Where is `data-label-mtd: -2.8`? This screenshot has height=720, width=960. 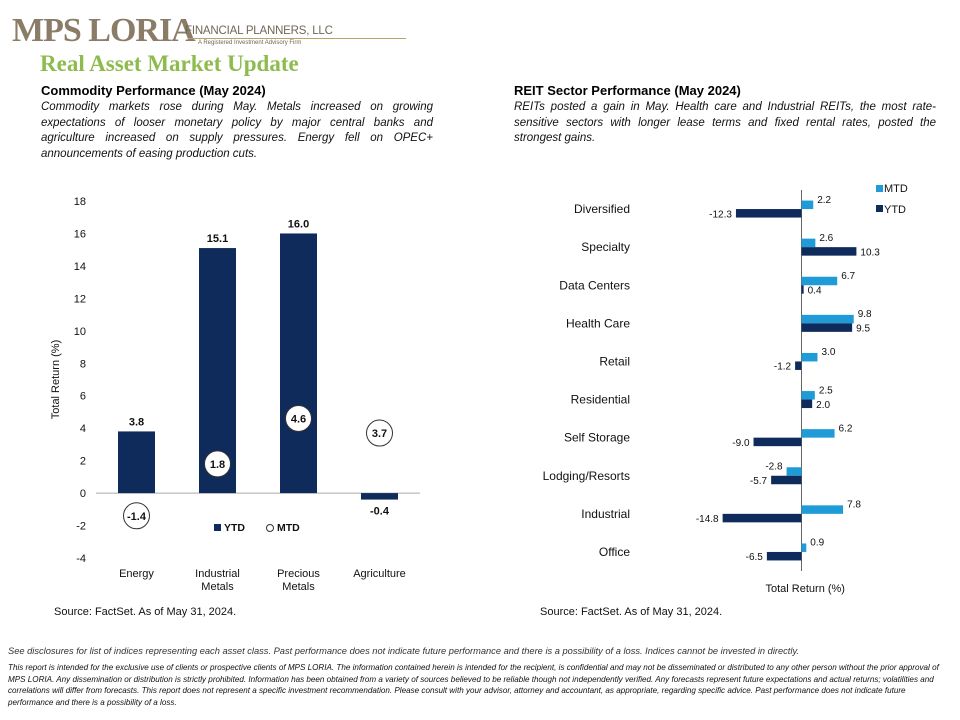
data-label-mtd: -2.8 is located at coordinates (774, 467).